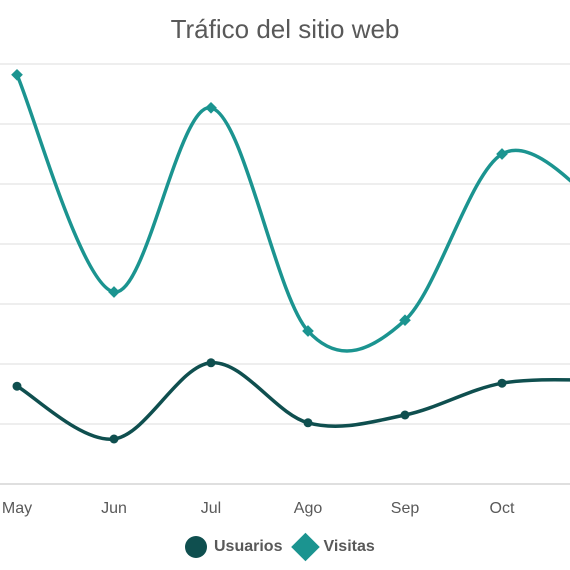 The width and height of the screenshot is (570, 570). I want to click on x-tick-label: Sep, so click(405, 508).